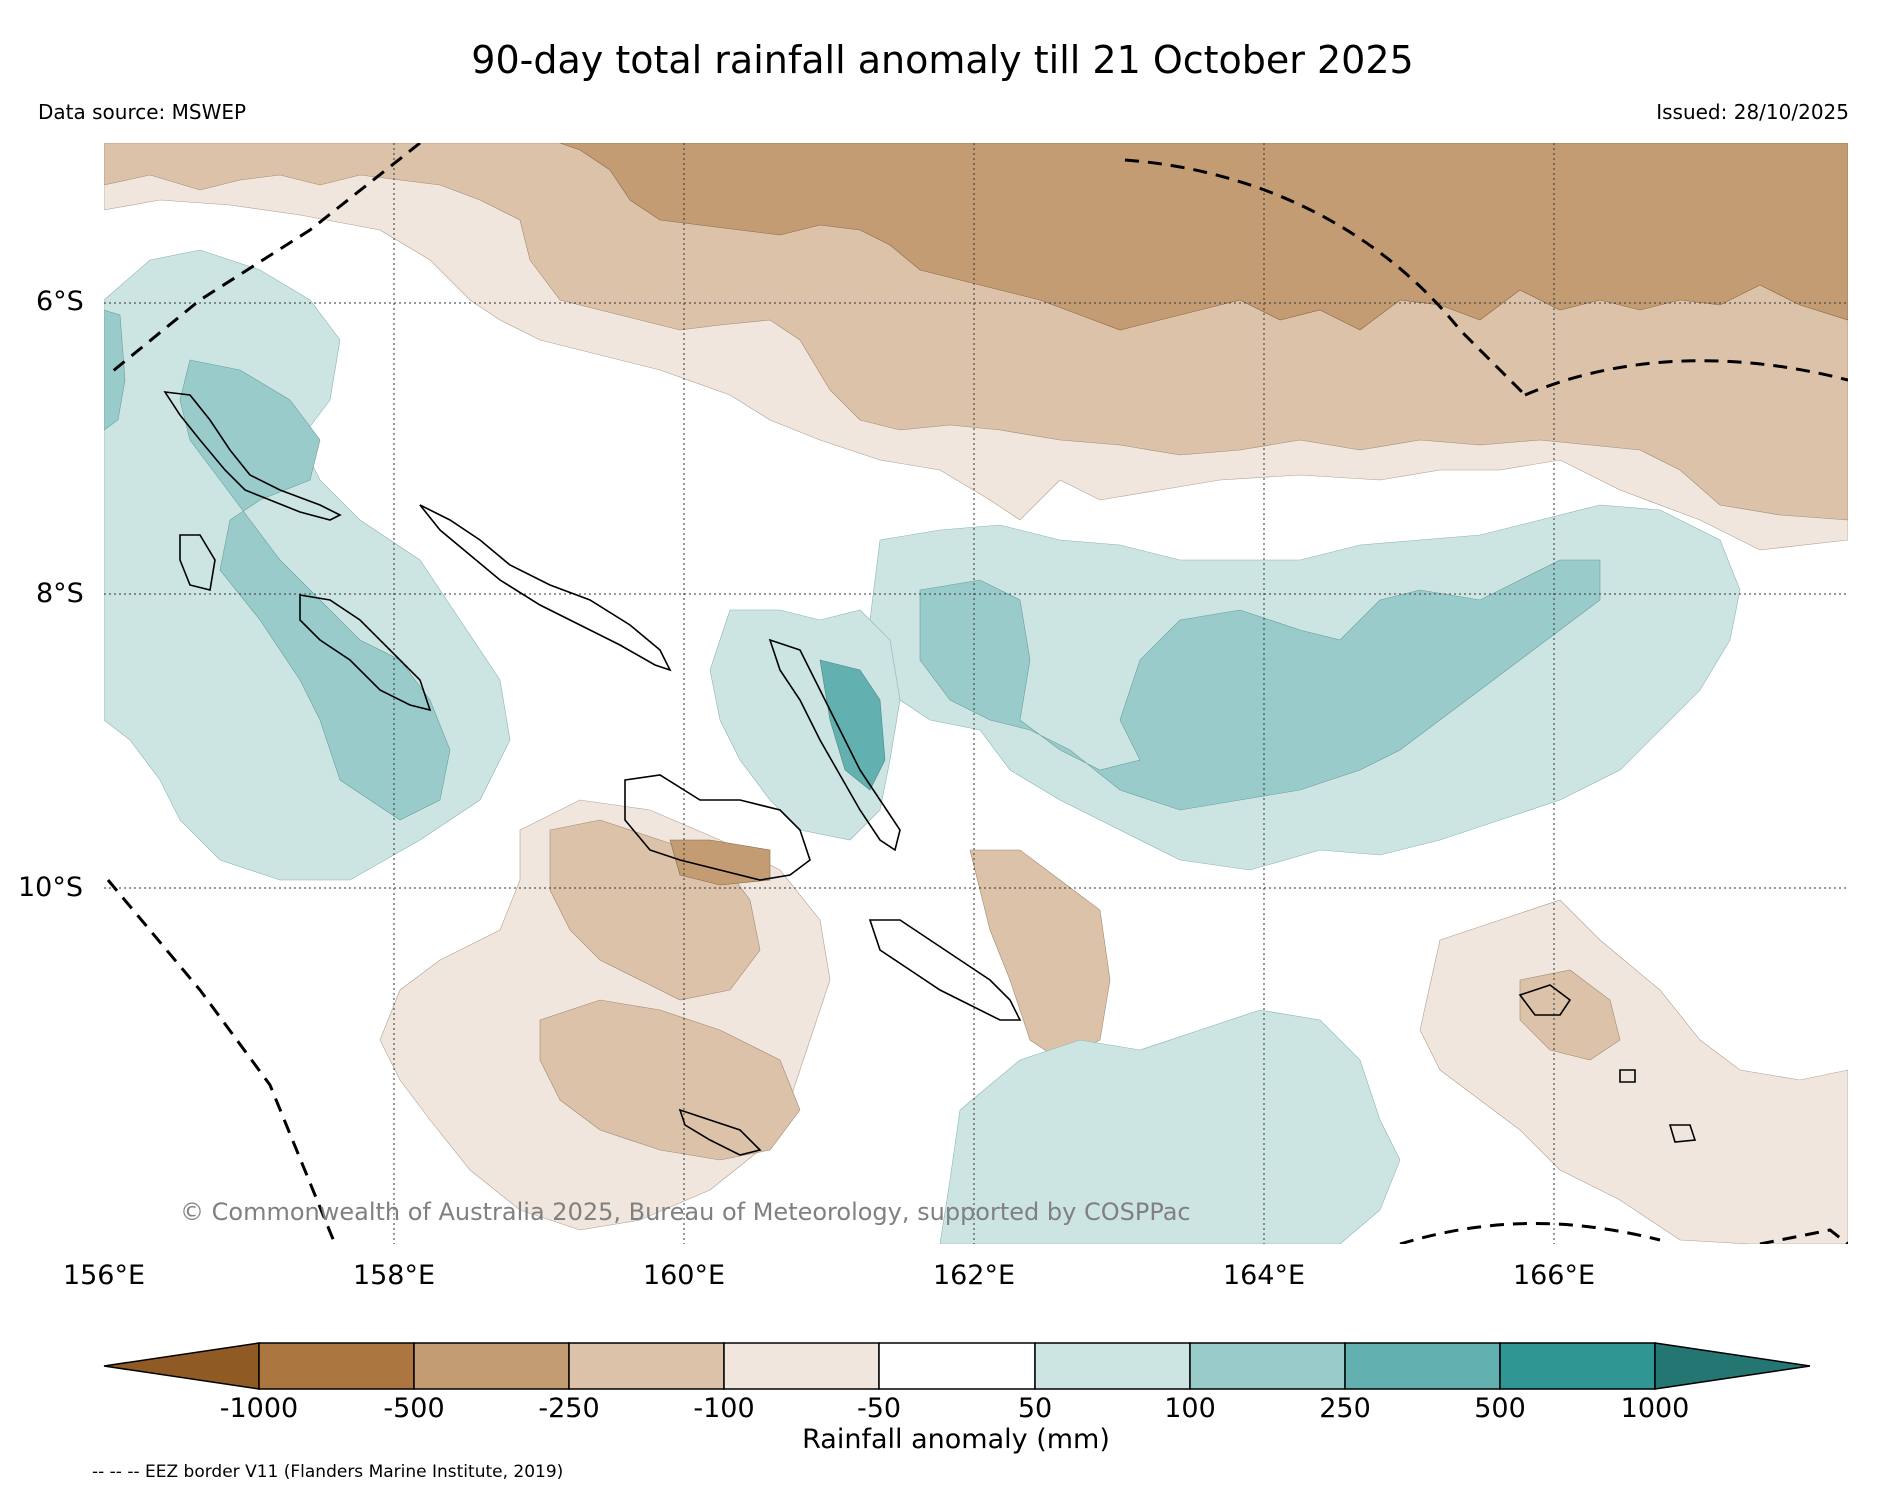  Describe the element at coordinates (1500, 1408) in the screenshot. I see `colorbar-tick: 500` at that location.